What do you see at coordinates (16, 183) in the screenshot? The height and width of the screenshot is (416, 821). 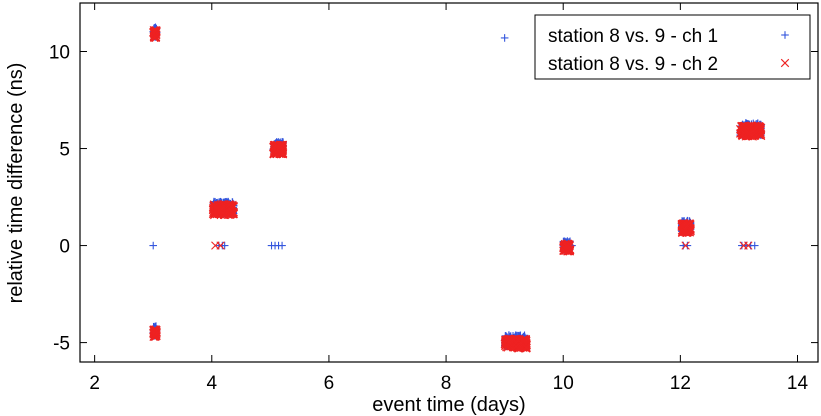 I see `y-axis-label: relative time difference (ns)` at bounding box center [16, 183].